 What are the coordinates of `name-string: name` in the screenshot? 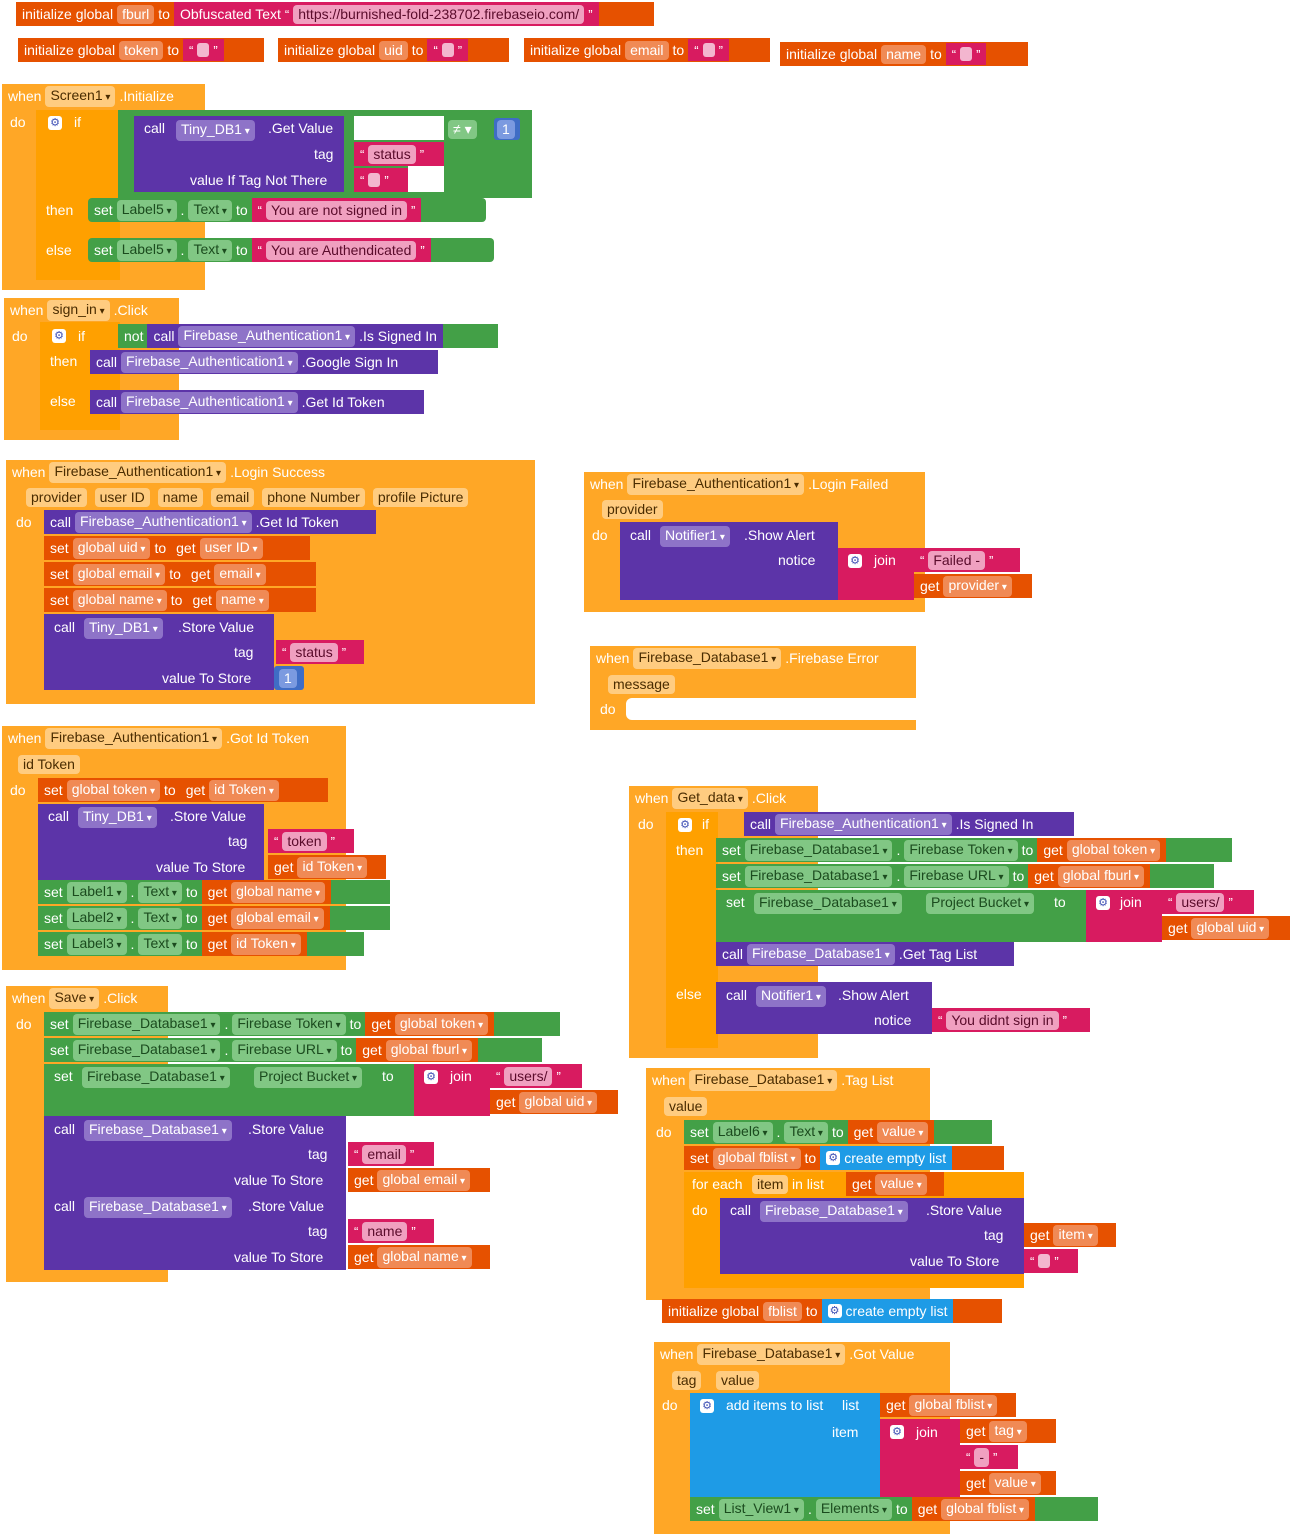 It's located at (385, 1231).